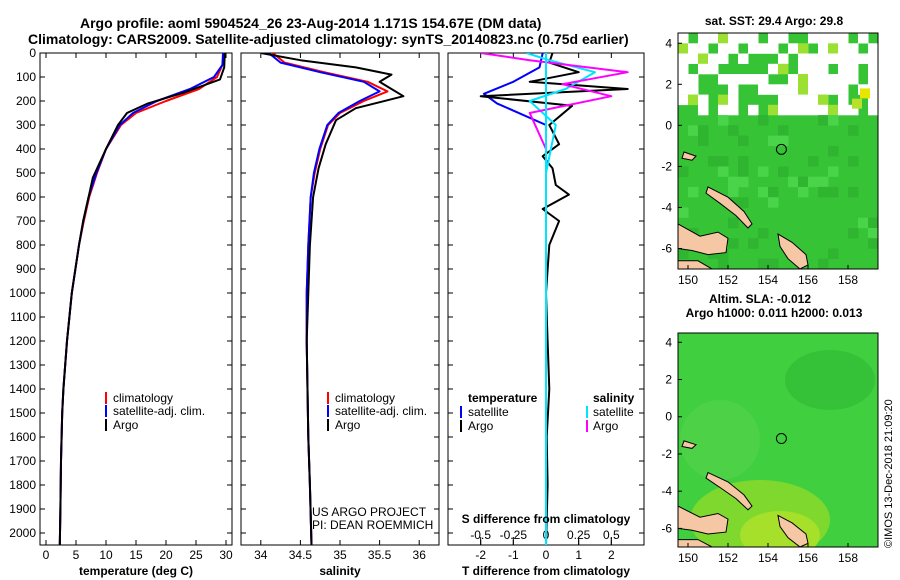 Image resolution: width=900 pixels, height=580 pixels. Describe the element at coordinates (889, 473) in the screenshot. I see `imos-watermark: ©IMOS 13-Dec-2018 21:09:20` at that location.